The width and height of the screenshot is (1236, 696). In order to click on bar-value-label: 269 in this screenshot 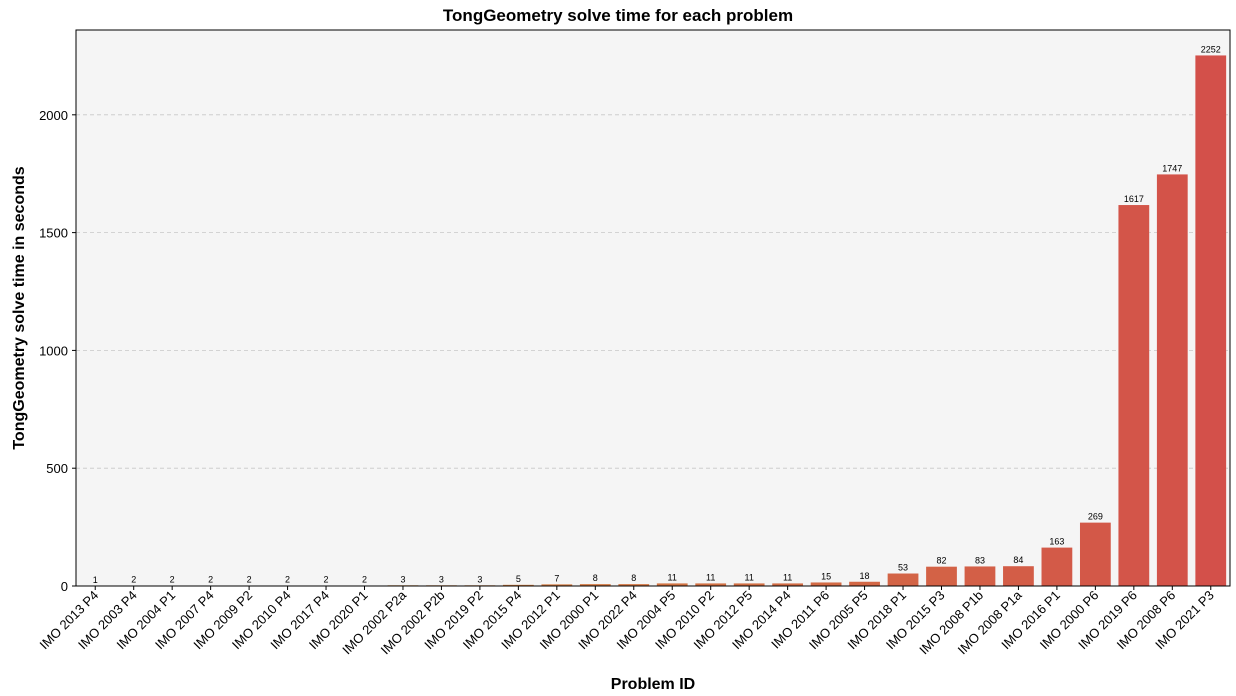, I will do `click(1095, 517)`.